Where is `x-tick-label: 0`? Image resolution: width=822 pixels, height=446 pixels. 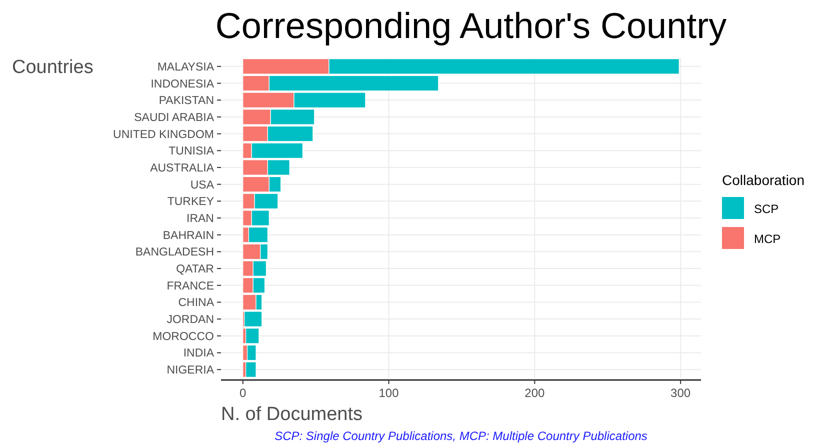
x-tick-label: 0 is located at coordinates (243, 393).